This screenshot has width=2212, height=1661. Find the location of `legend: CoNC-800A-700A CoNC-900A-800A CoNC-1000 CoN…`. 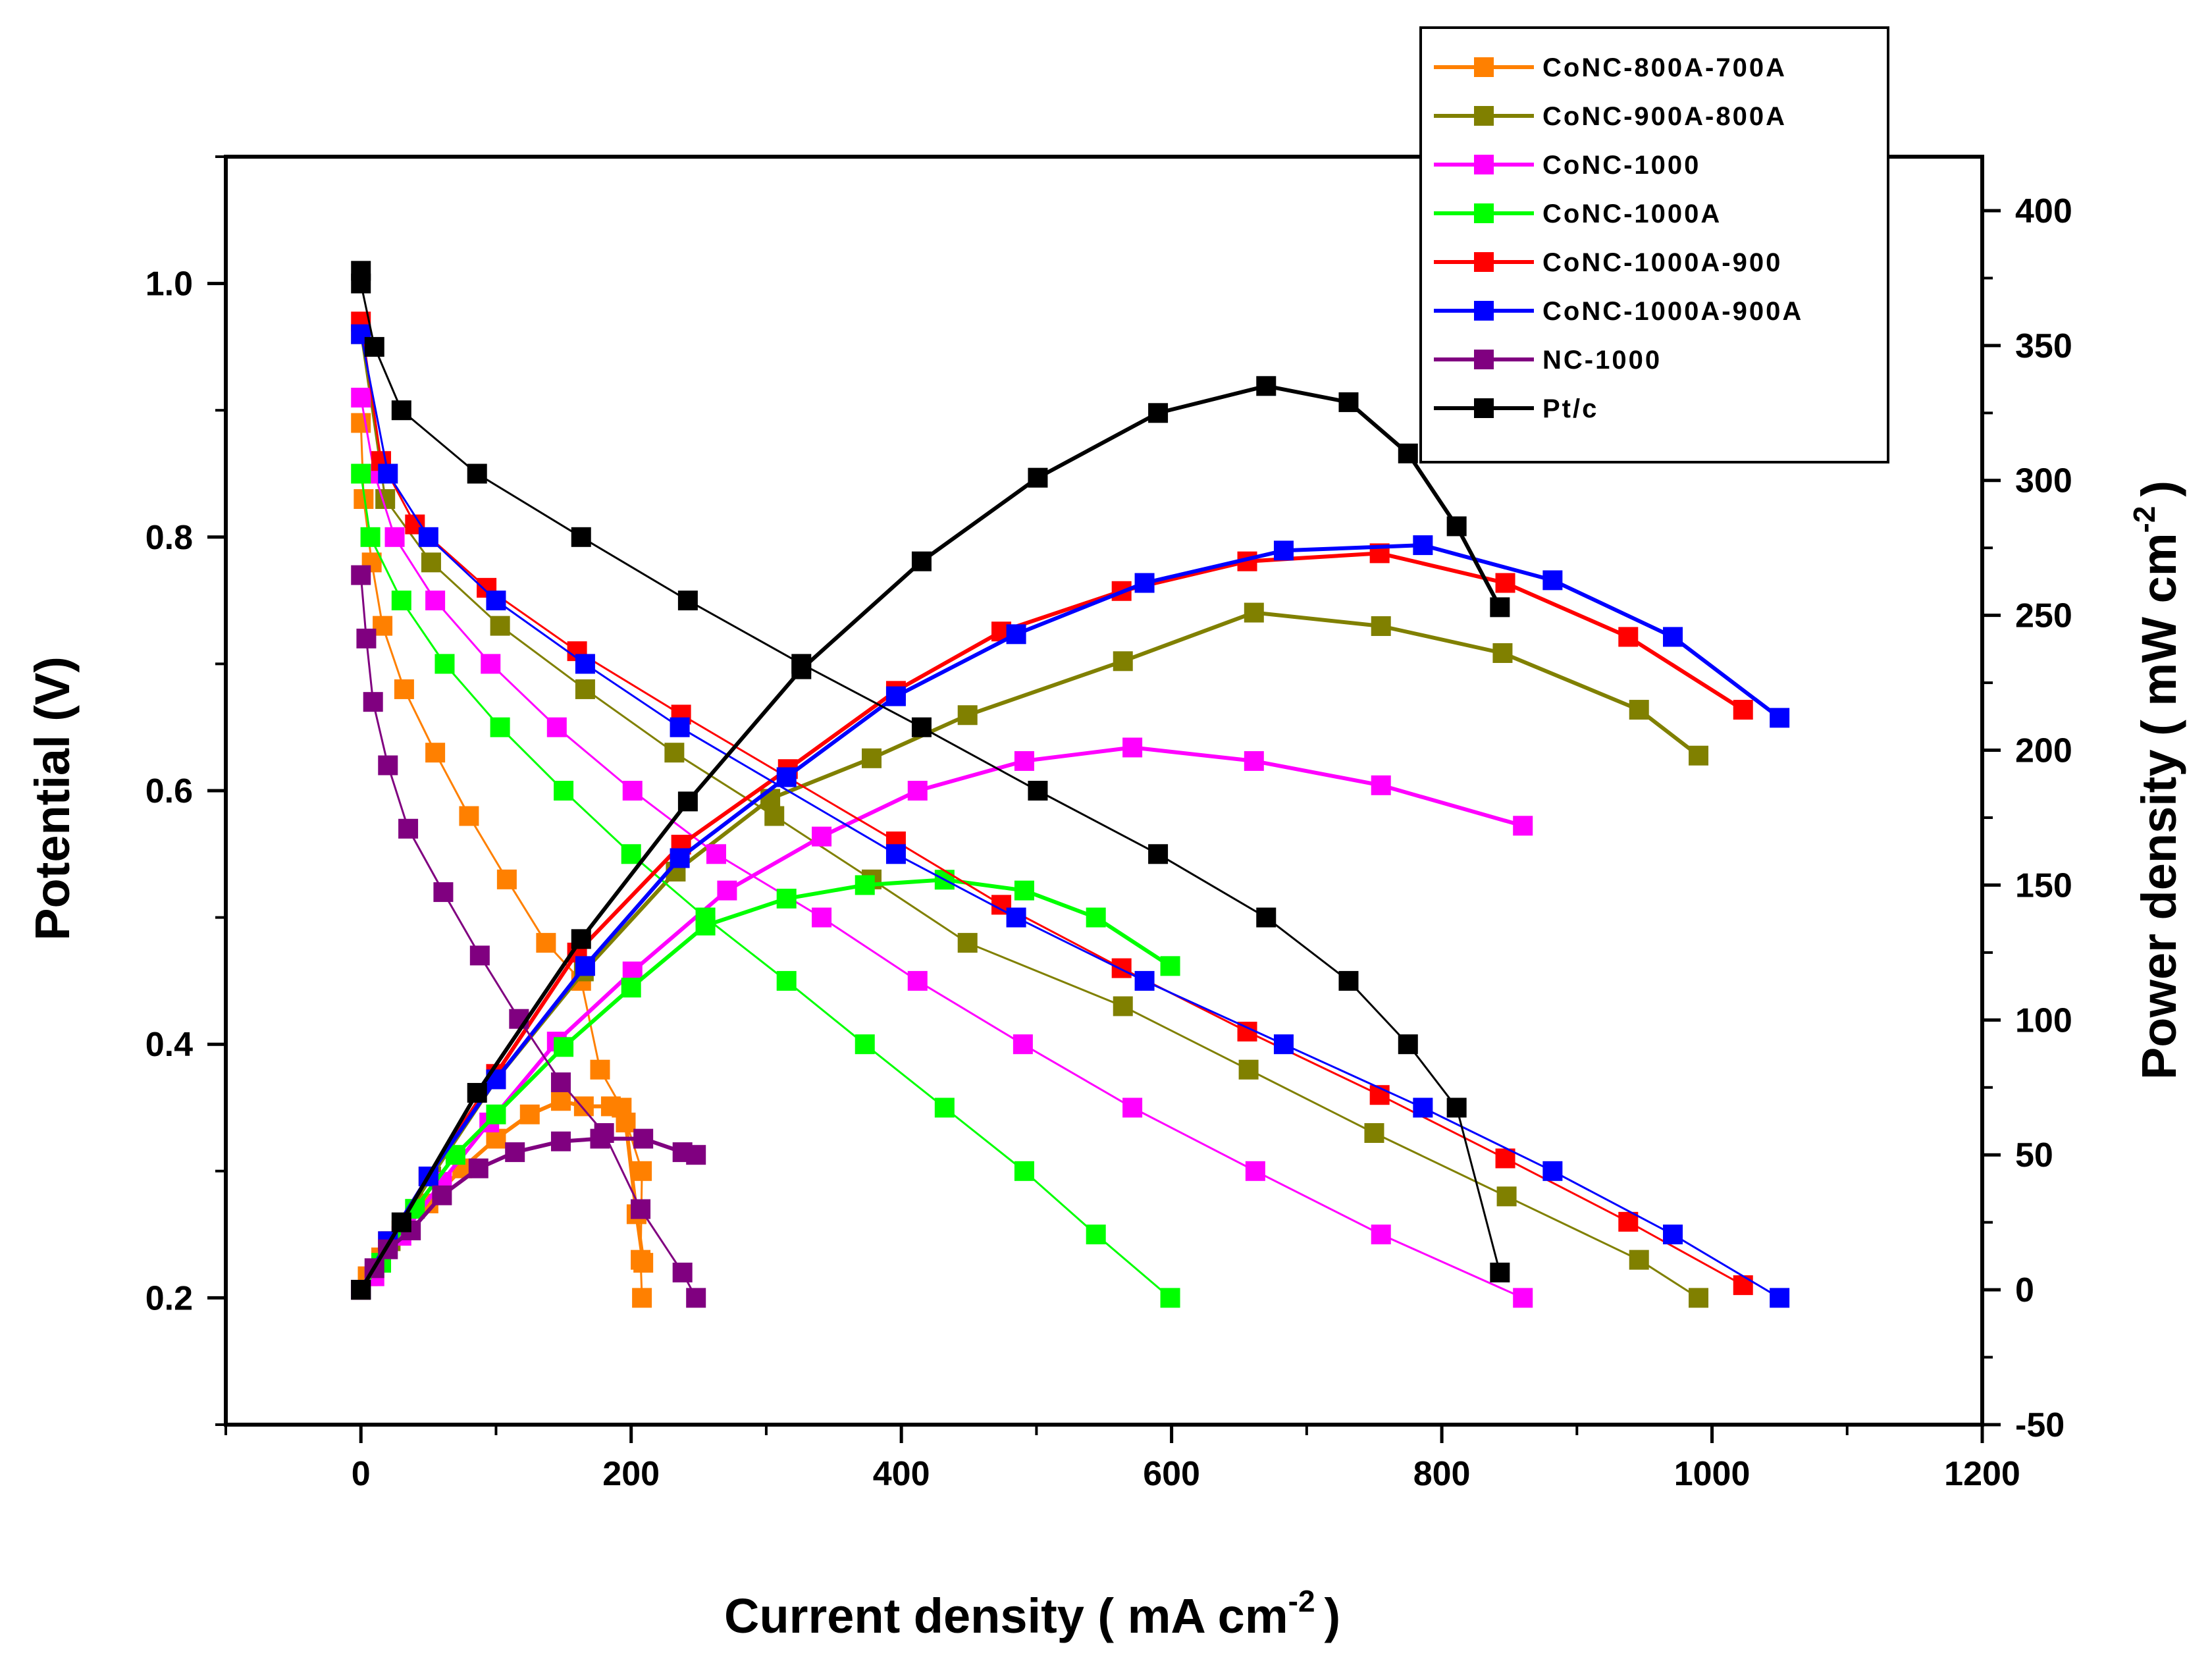

legend: CoNC-800A-700A CoNC-900A-800A CoNC-1000 CoN… is located at coordinates (1654, 245).